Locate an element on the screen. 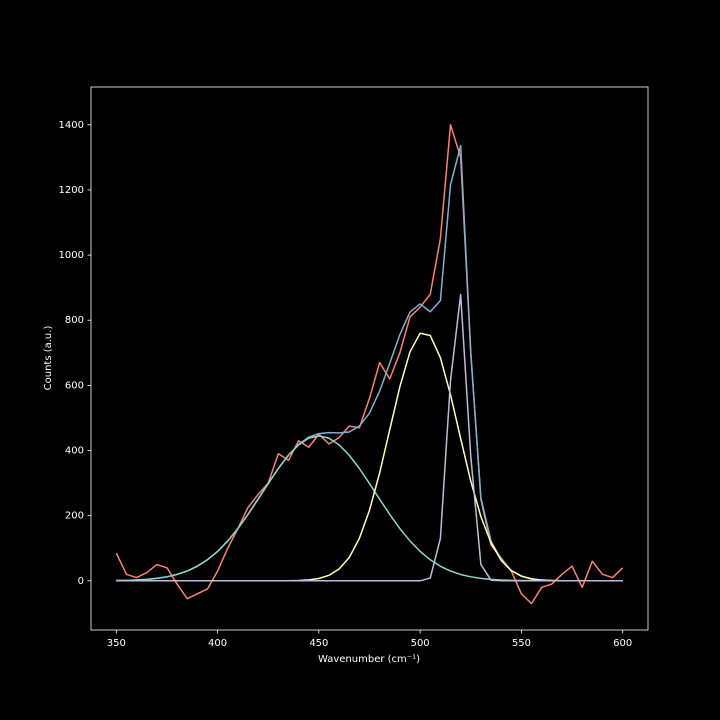 The width and height of the screenshot is (720, 720). y-tick-label: 0 is located at coordinates (81, 581).